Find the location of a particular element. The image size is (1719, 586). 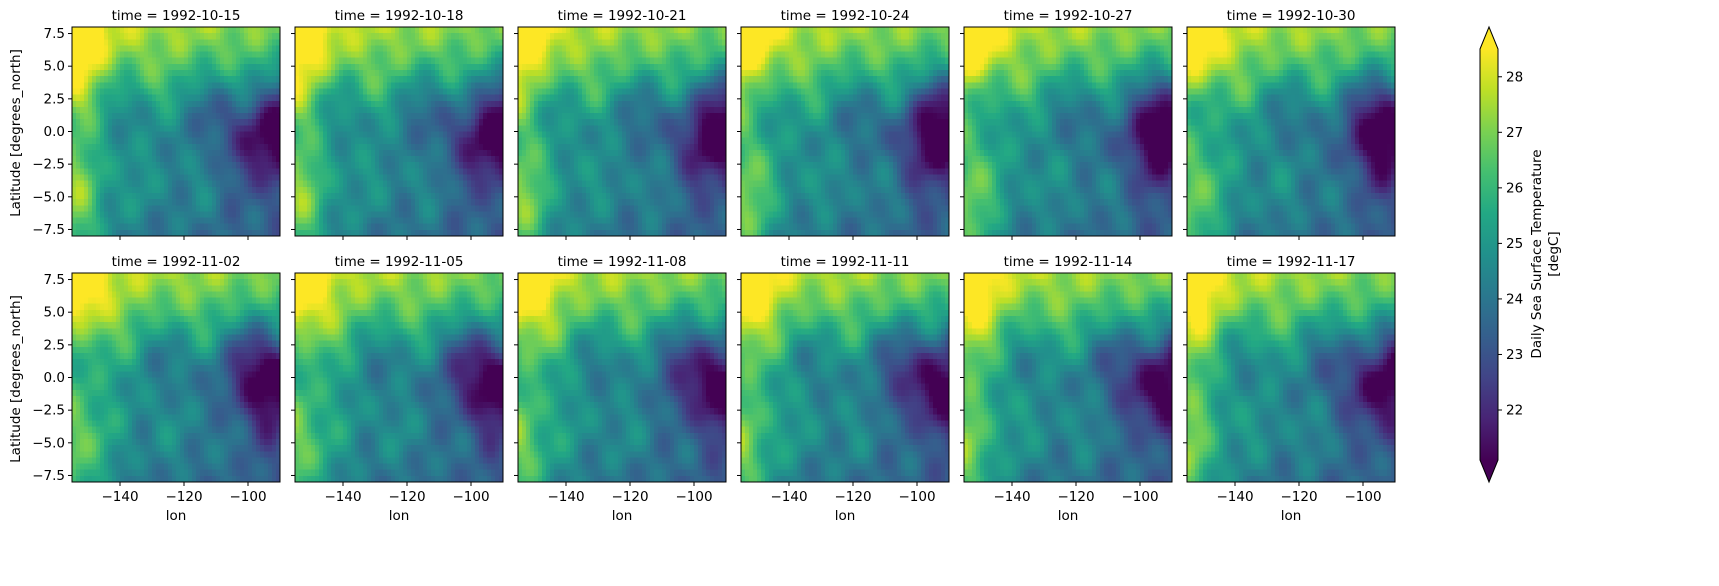

y-tick-label: 2.5 is located at coordinates (54, 99).